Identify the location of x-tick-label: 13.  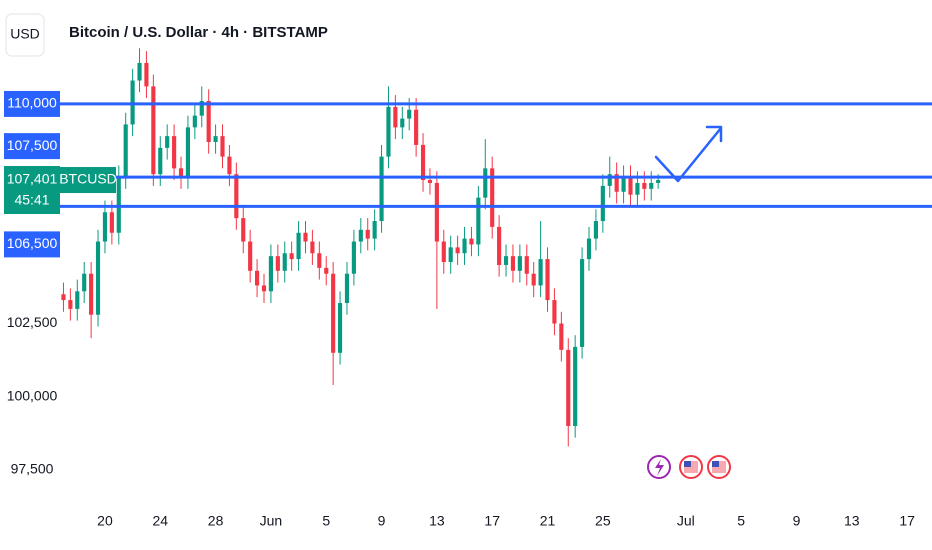
(437, 521).